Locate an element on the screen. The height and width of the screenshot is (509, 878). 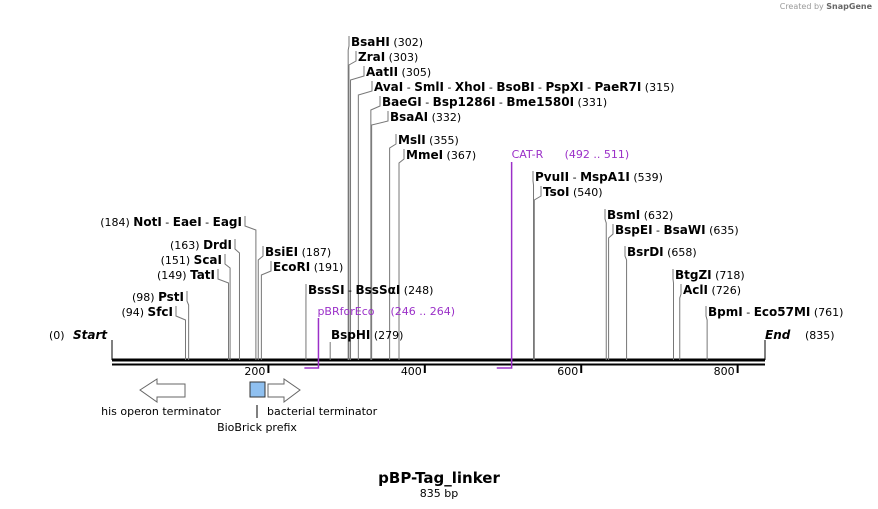
site-line-PstI is located at coordinates (188, 325).